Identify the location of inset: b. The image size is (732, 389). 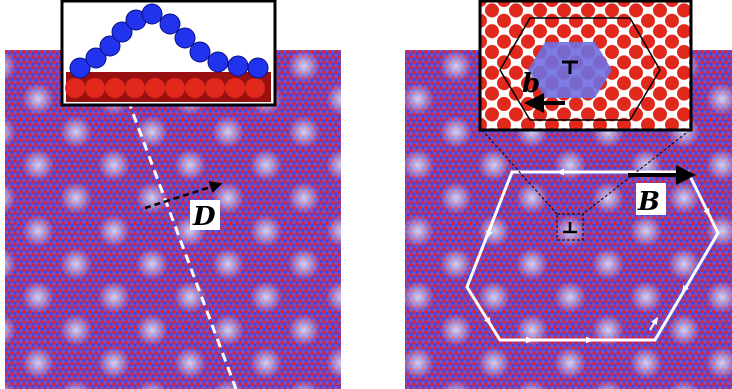
(585, 66).